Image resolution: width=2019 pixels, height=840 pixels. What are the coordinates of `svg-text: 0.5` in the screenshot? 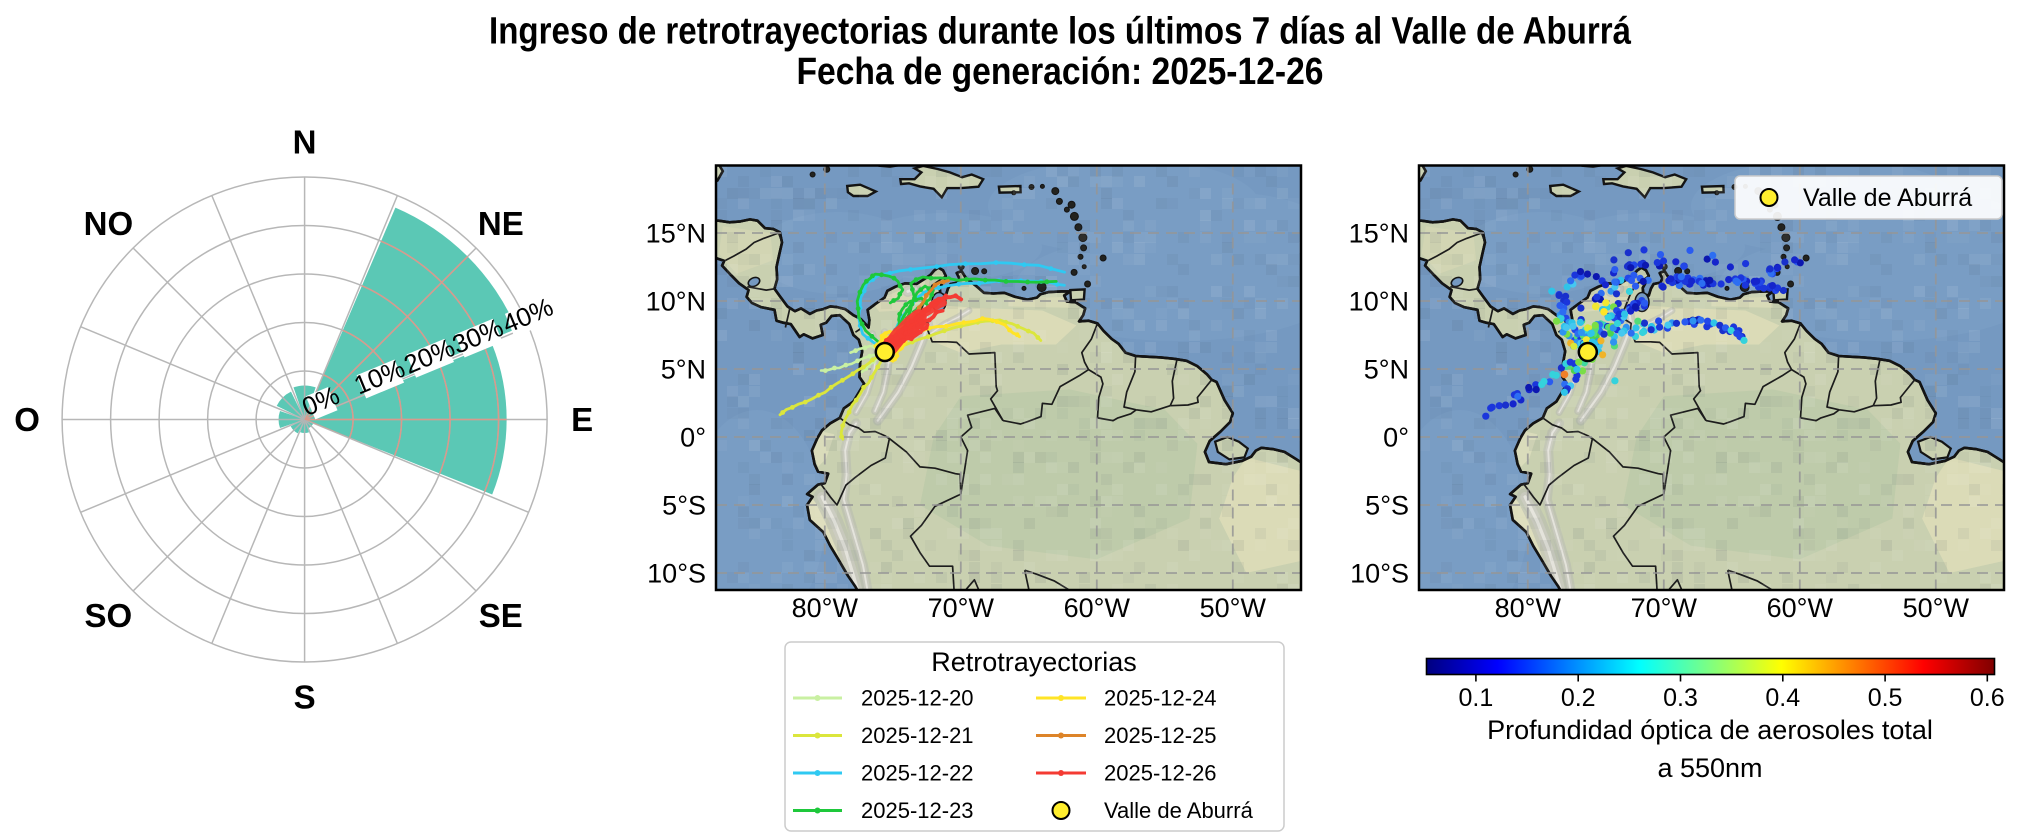 It's located at (1885, 698).